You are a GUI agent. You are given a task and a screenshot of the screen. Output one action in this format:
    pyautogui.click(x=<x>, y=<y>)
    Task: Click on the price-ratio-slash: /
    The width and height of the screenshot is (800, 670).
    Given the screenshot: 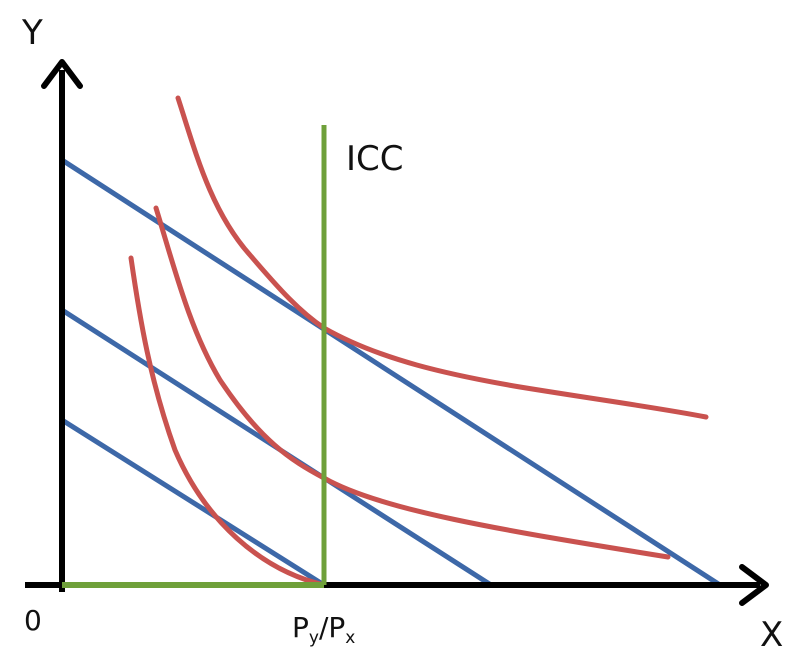 What is the action you would take?
    pyautogui.click(x=324, y=627)
    